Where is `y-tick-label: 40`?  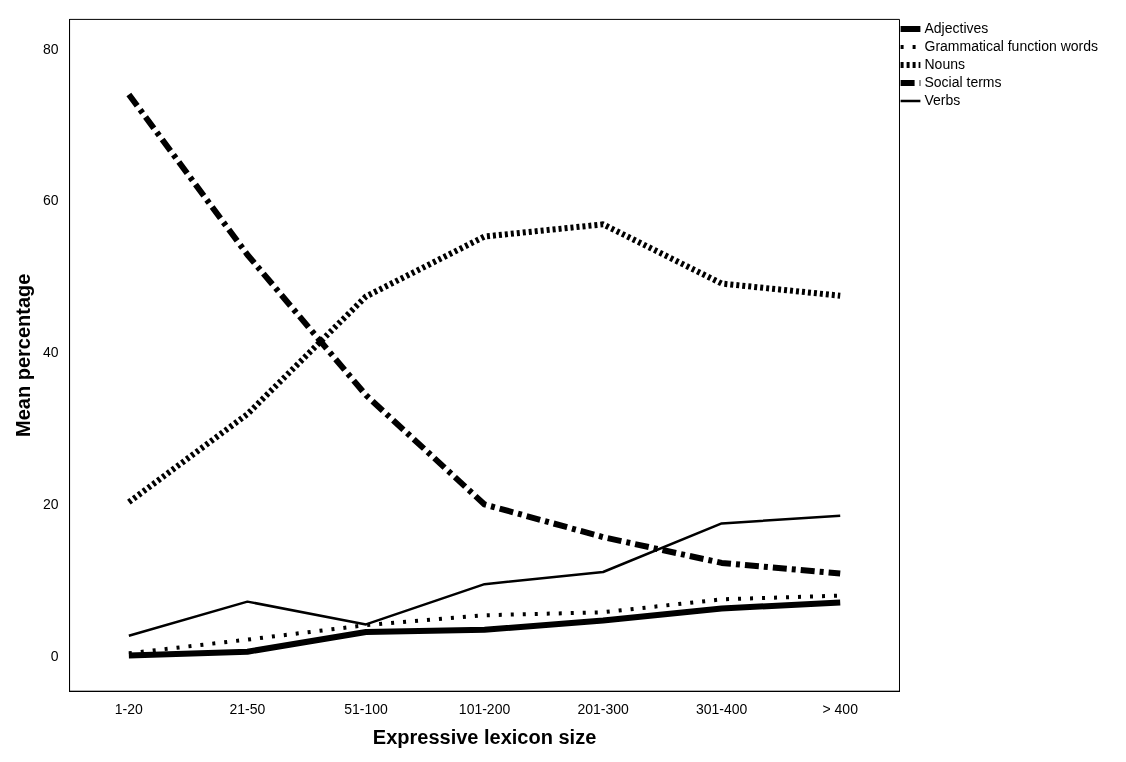 y-tick-label: 40 is located at coordinates (50, 352).